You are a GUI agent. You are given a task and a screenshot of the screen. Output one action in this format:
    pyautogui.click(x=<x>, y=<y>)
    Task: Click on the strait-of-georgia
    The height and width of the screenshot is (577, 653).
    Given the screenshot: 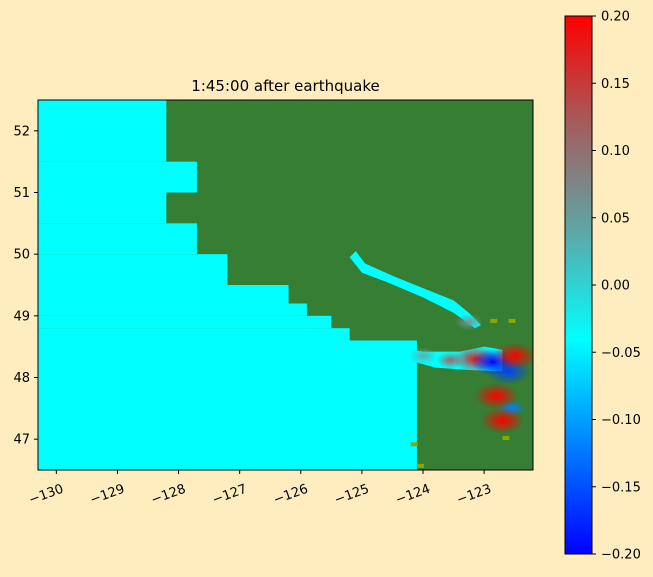 What is the action you would take?
    pyautogui.click(x=415, y=290)
    